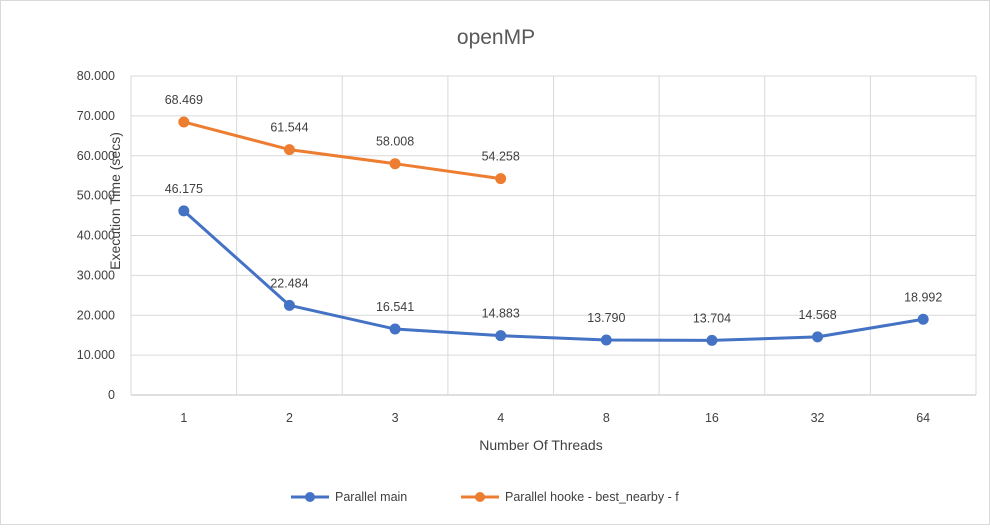 This screenshot has width=990, height=530. What do you see at coordinates (289, 418) in the screenshot?
I see `x-tick-label: 2` at bounding box center [289, 418].